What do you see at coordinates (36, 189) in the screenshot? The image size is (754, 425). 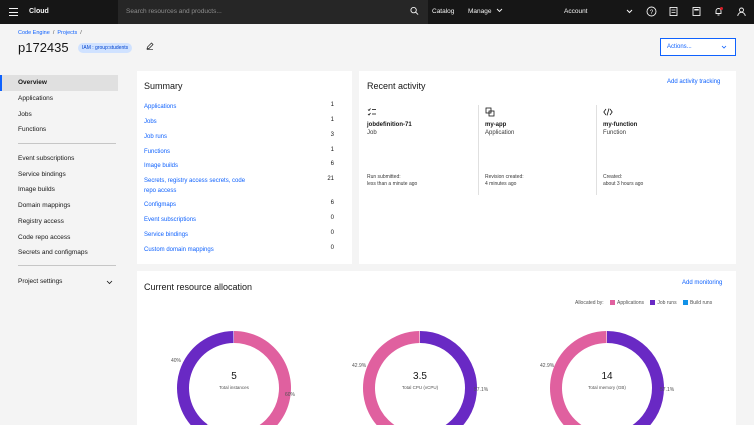 I see `sidebar-item-image-builds: Image builds` at bounding box center [36, 189].